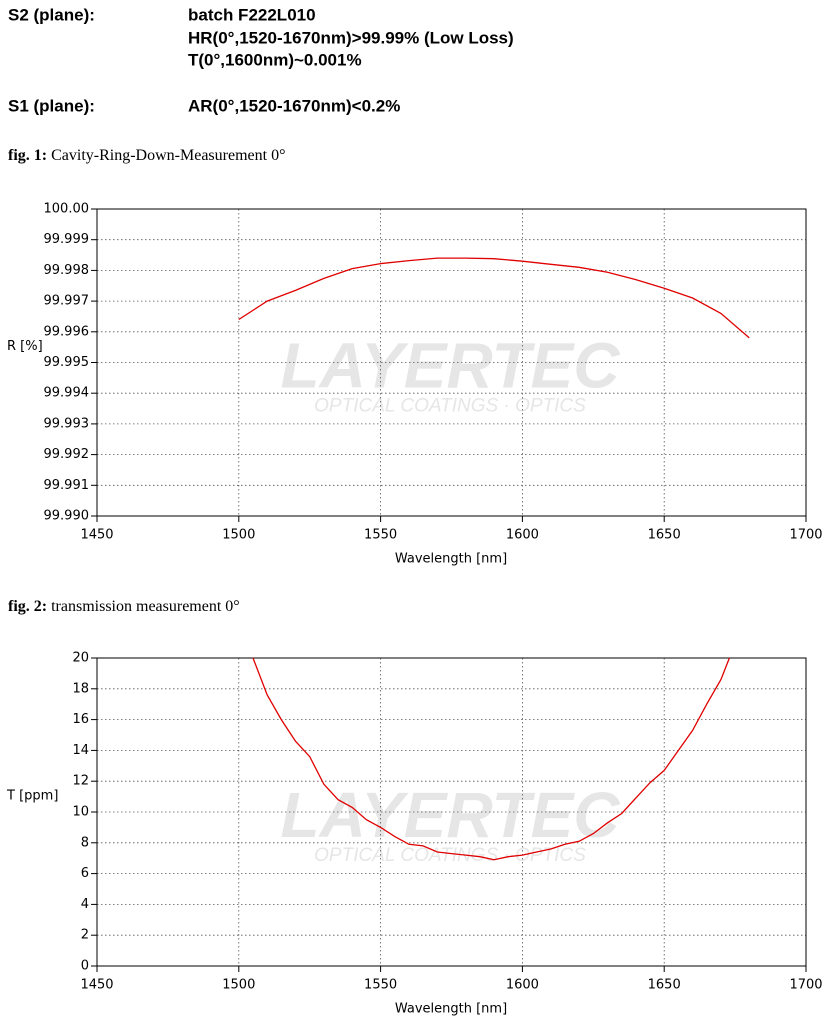 The width and height of the screenshot is (834, 1021). What do you see at coordinates (85, 935) in the screenshot?
I see `y-tick-label: 2` at bounding box center [85, 935].